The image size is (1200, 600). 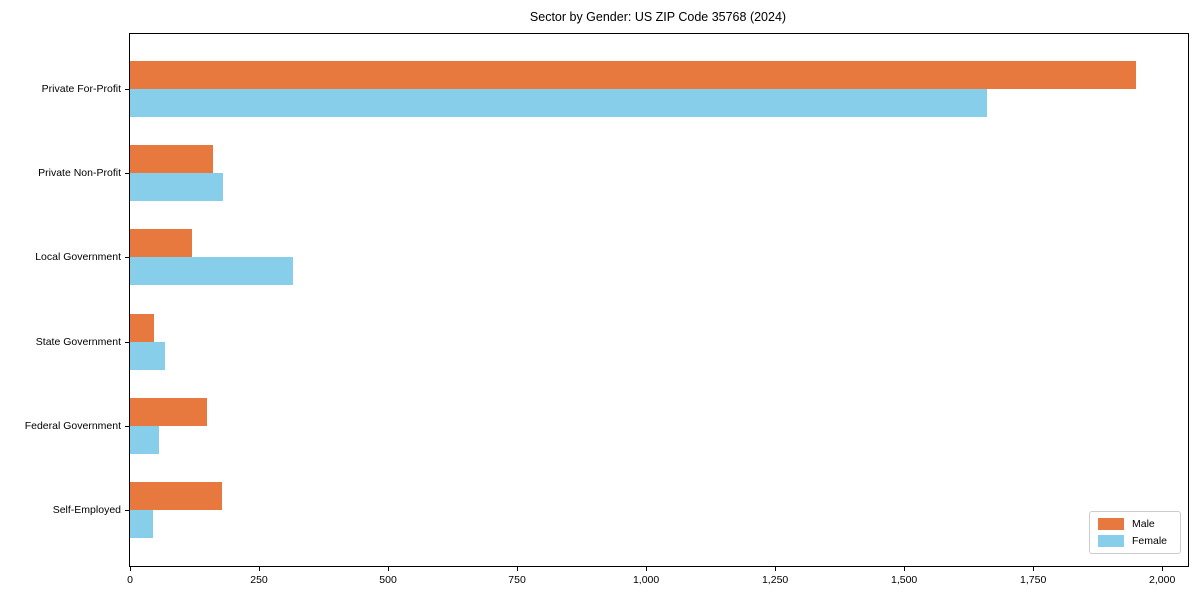 I want to click on bar-female-private-non-profit, so click(x=176, y=187).